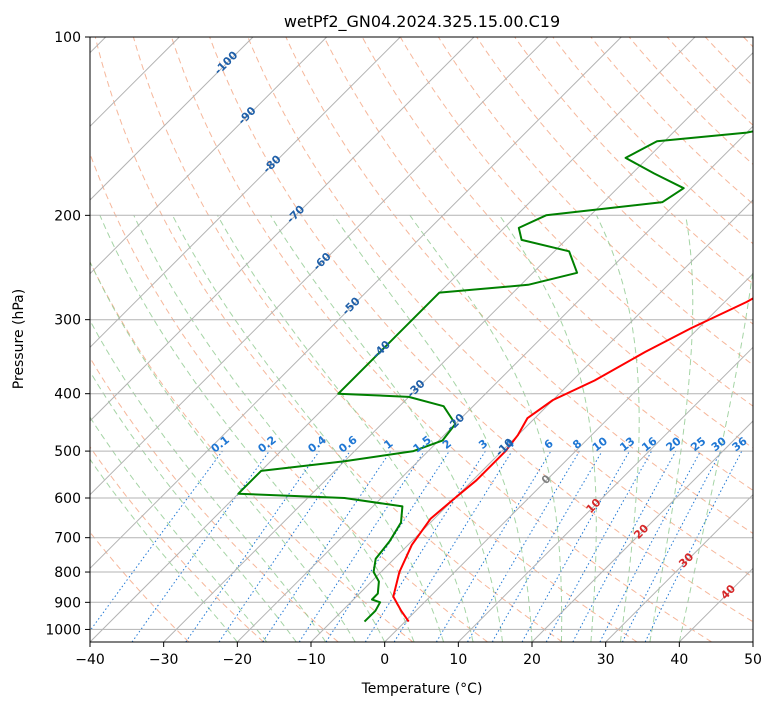  I want to click on isotherm-label: 0, so click(546, 479).